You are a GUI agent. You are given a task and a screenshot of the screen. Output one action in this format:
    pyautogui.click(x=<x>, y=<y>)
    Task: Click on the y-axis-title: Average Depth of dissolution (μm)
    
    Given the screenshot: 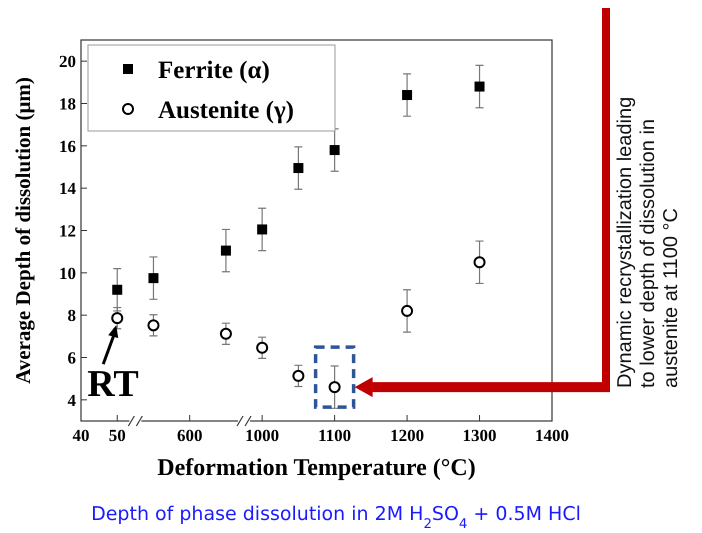 What is the action you would take?
    pyautogui.click(x=23, y=230)
    